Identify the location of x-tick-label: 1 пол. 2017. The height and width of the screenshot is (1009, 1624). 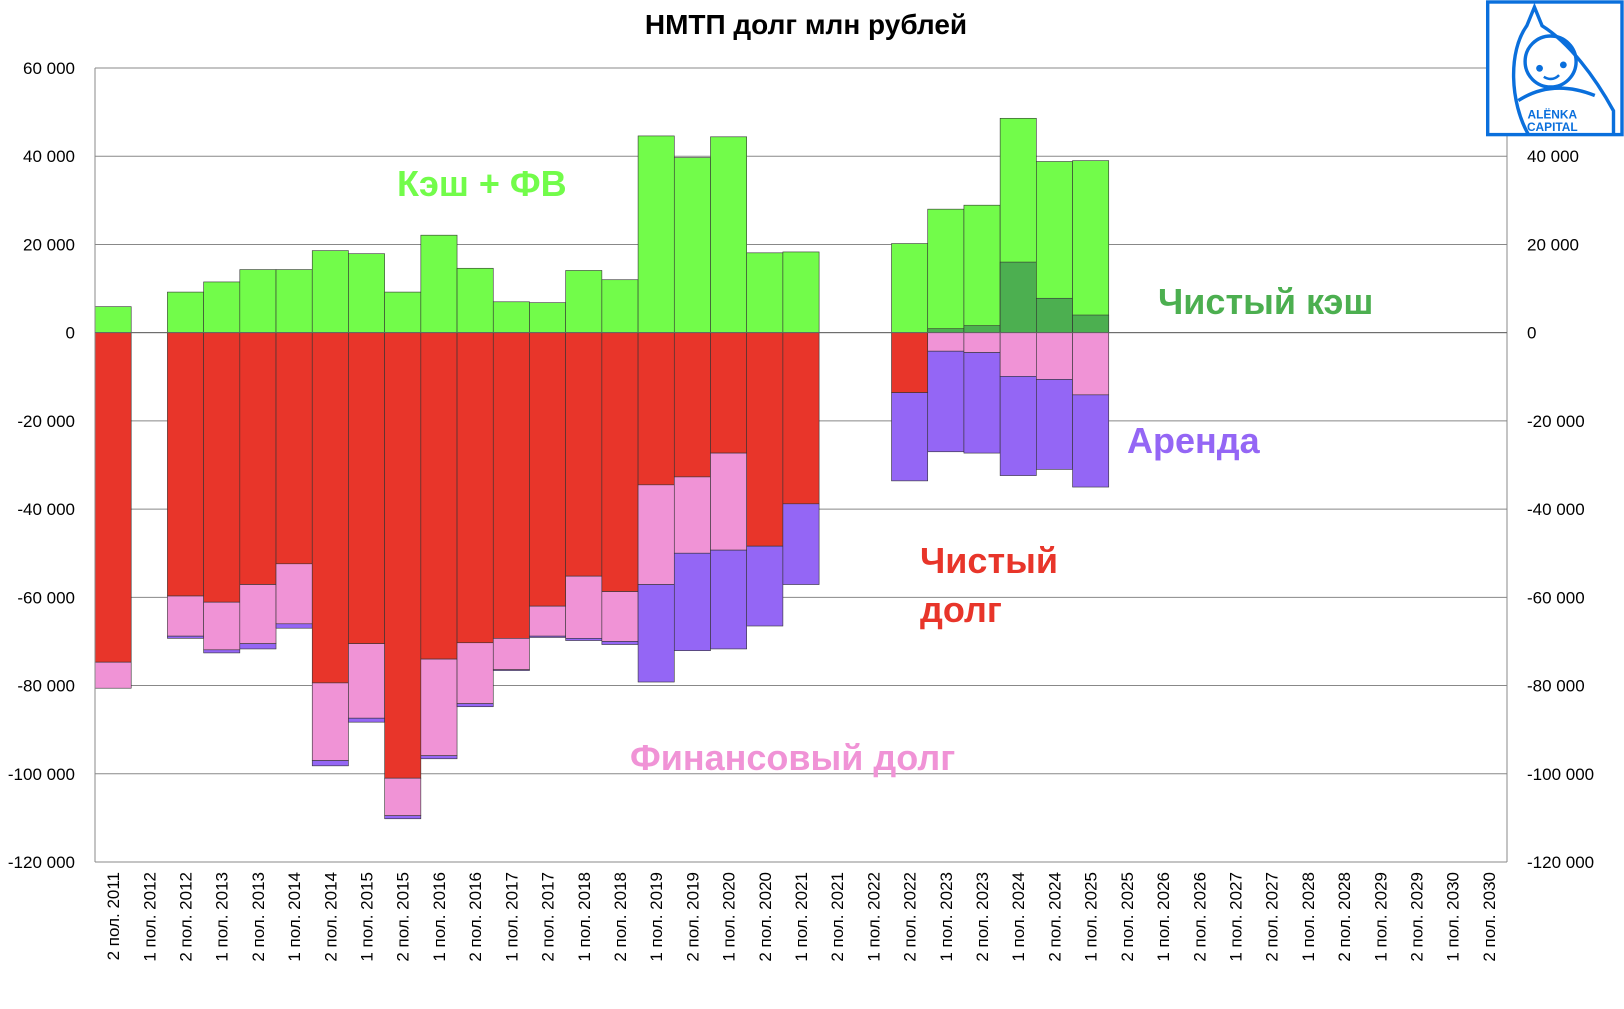
(511, 917).